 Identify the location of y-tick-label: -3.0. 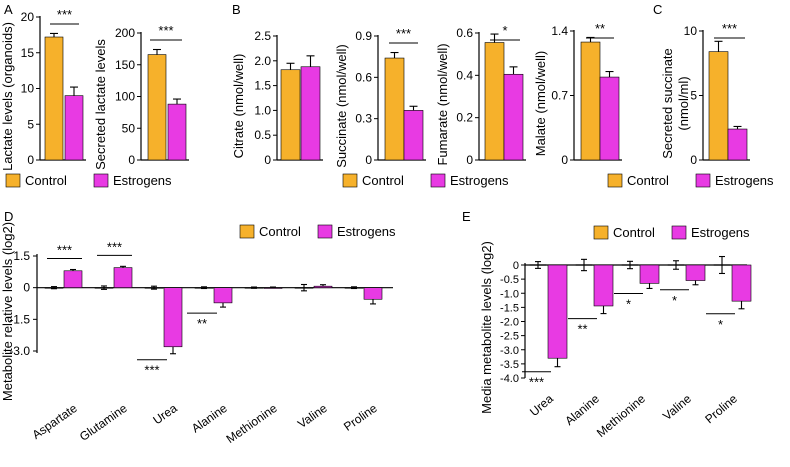
(19, 351).